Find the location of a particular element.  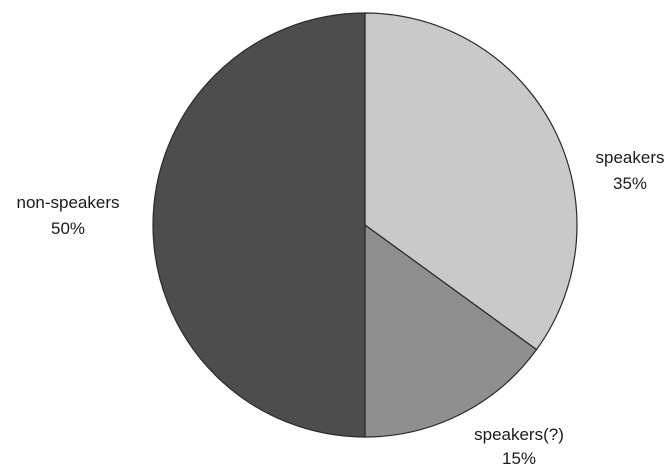

pie-slice-speakers is located at coordinates (451, 330).